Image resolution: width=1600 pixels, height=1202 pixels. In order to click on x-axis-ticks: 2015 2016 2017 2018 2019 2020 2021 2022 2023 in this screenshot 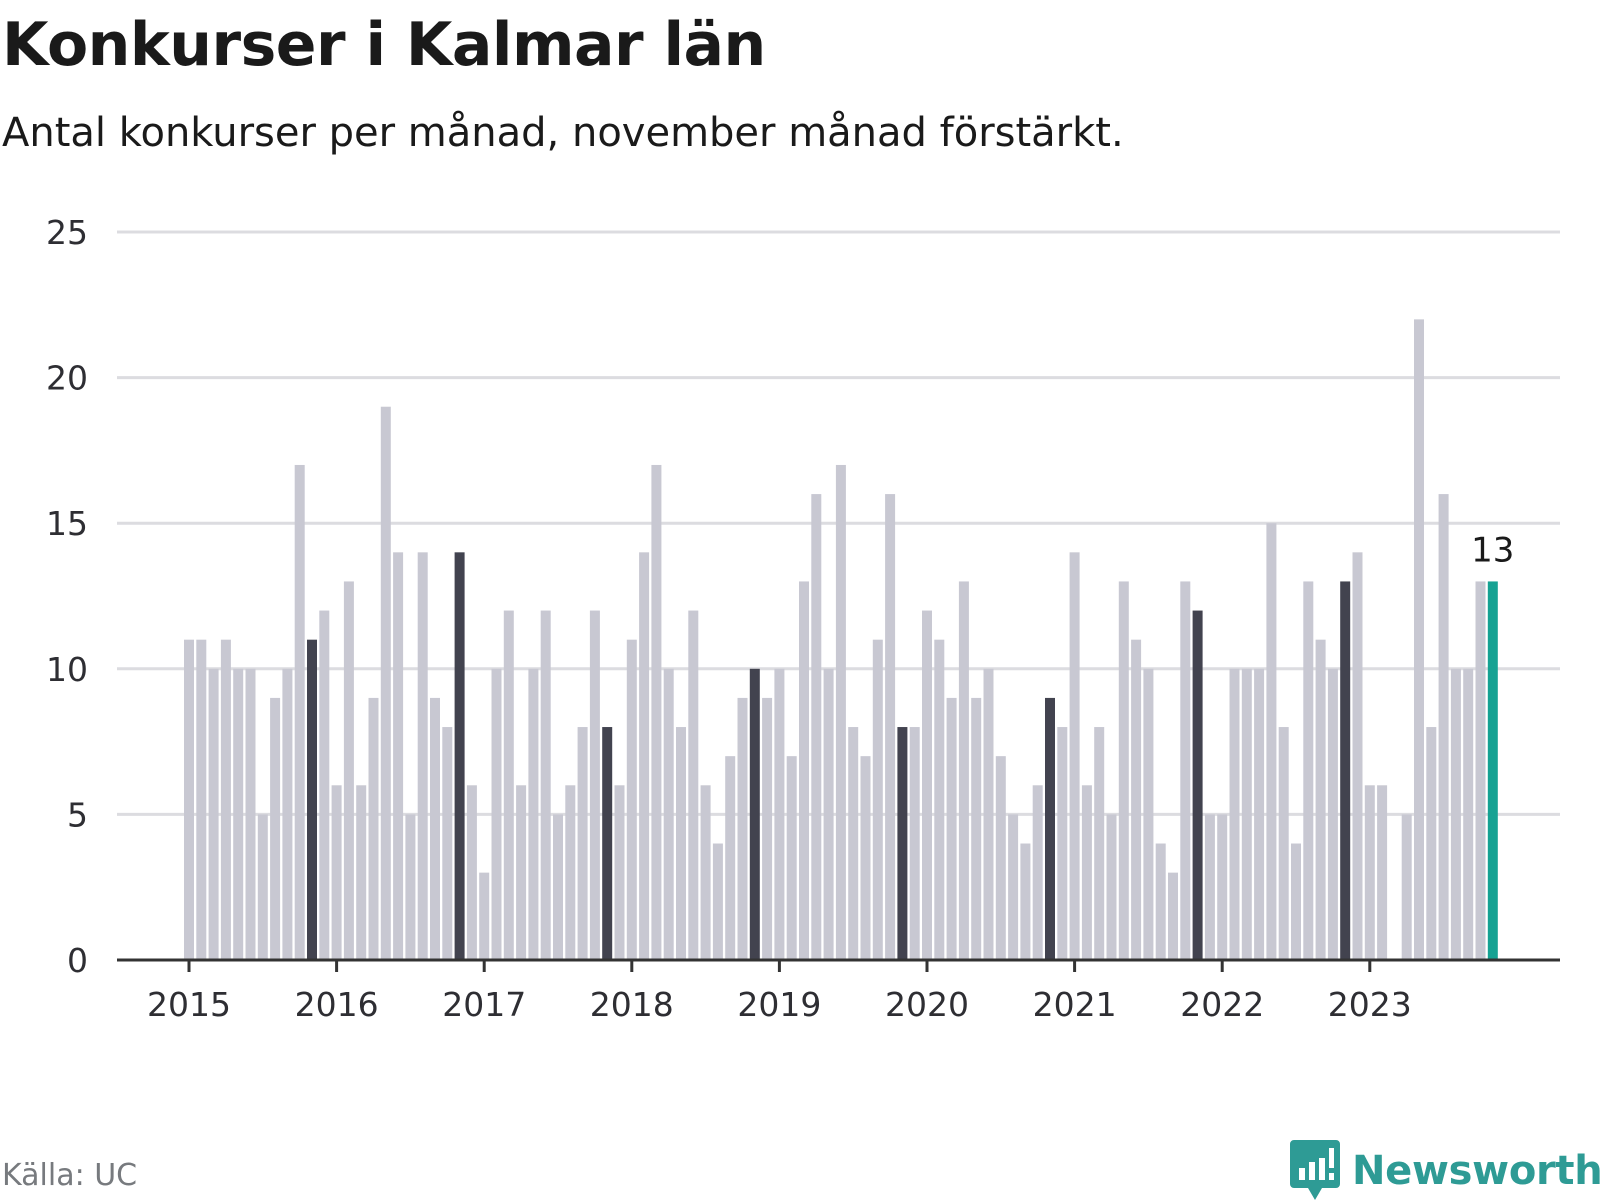, I will do `click(779, 992)`.